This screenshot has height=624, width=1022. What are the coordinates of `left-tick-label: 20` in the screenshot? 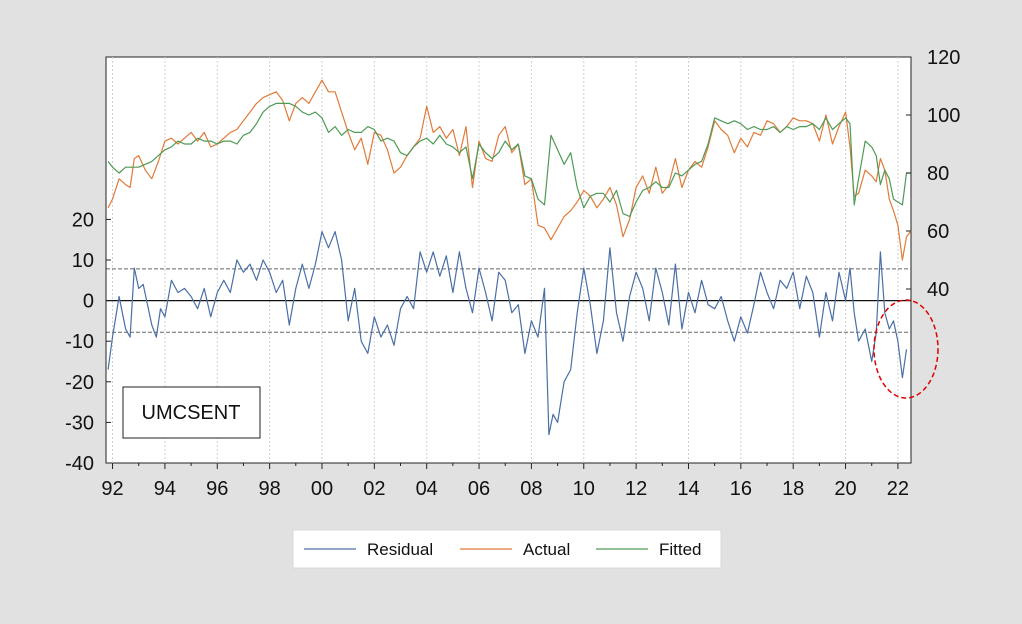 It's located at (83, 220).